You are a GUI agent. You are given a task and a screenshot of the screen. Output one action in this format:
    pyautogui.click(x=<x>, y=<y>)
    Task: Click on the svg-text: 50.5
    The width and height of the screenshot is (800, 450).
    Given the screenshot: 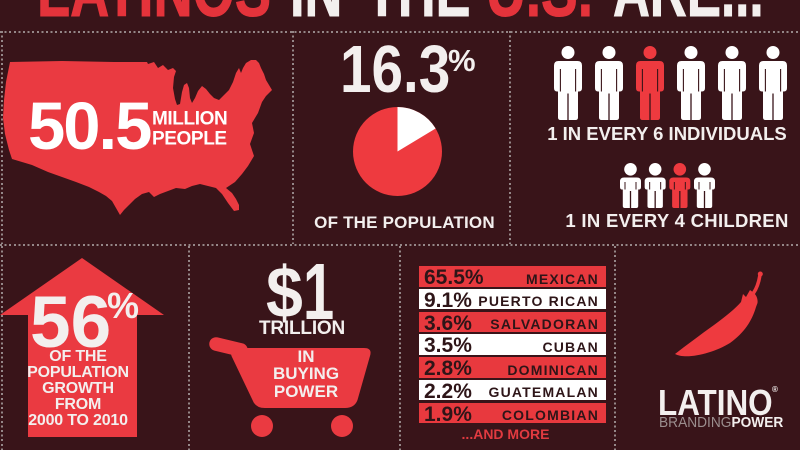 What is the action you would take?
    pyautogui.click(x=89, y=126)
    